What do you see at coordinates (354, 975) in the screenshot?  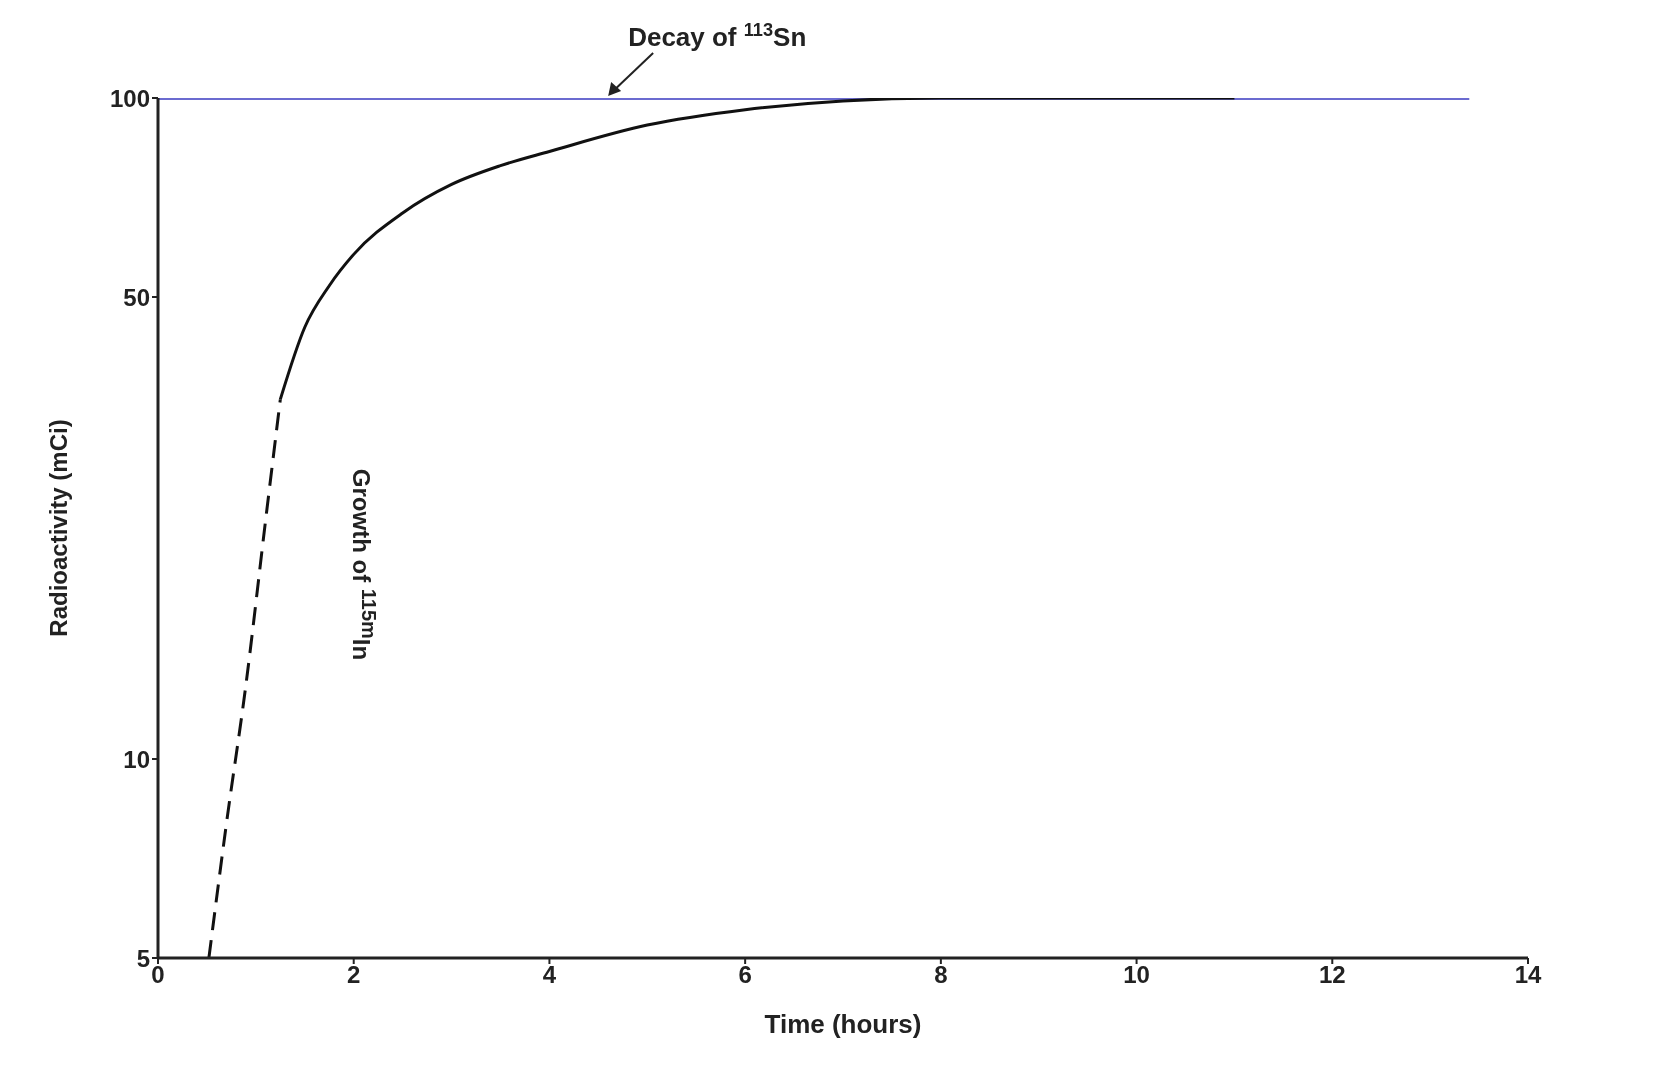 I see `x-tick-label: 2` at bounding box center [354, 975].